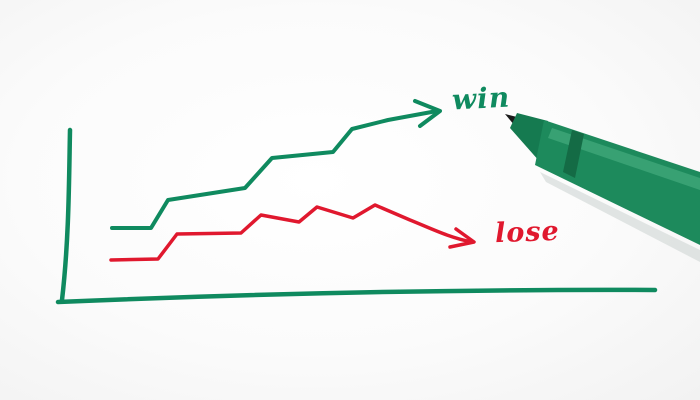  What do you see at coordinates (356, 296) in the screenshot?
I see `x-axis` at bounding box center [356, 296].